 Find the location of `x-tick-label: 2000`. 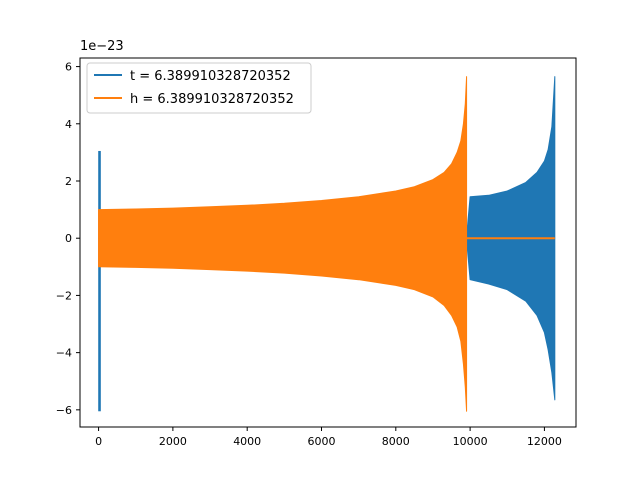

x-tick-label: 2000 is located at coordinates (173, 441).